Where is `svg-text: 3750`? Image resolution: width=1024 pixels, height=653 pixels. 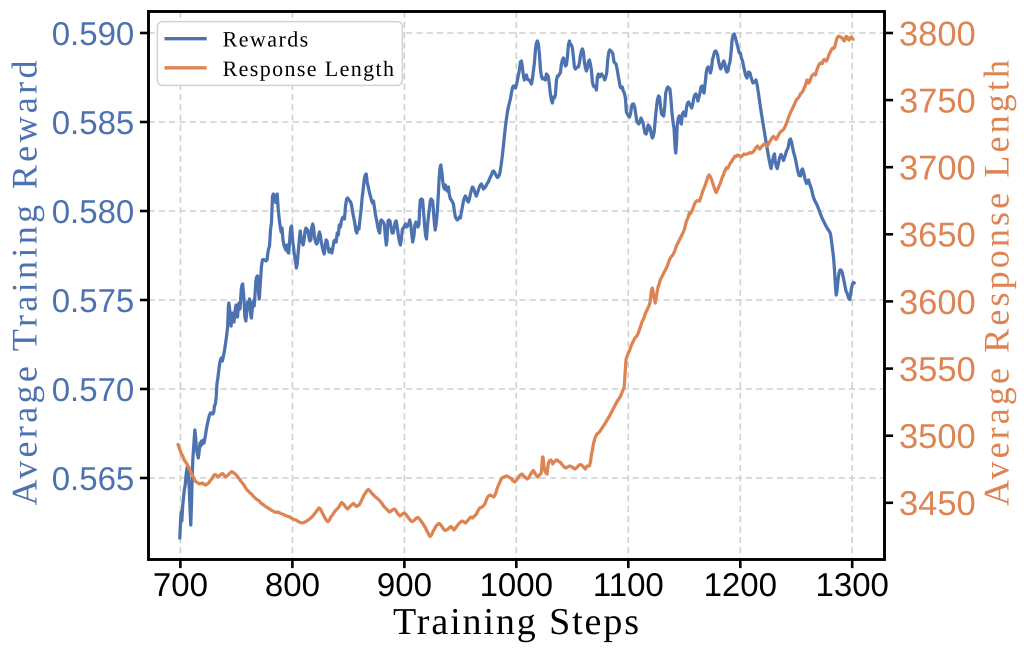 svg-text: 3750 is located at coordinates (937, 102).